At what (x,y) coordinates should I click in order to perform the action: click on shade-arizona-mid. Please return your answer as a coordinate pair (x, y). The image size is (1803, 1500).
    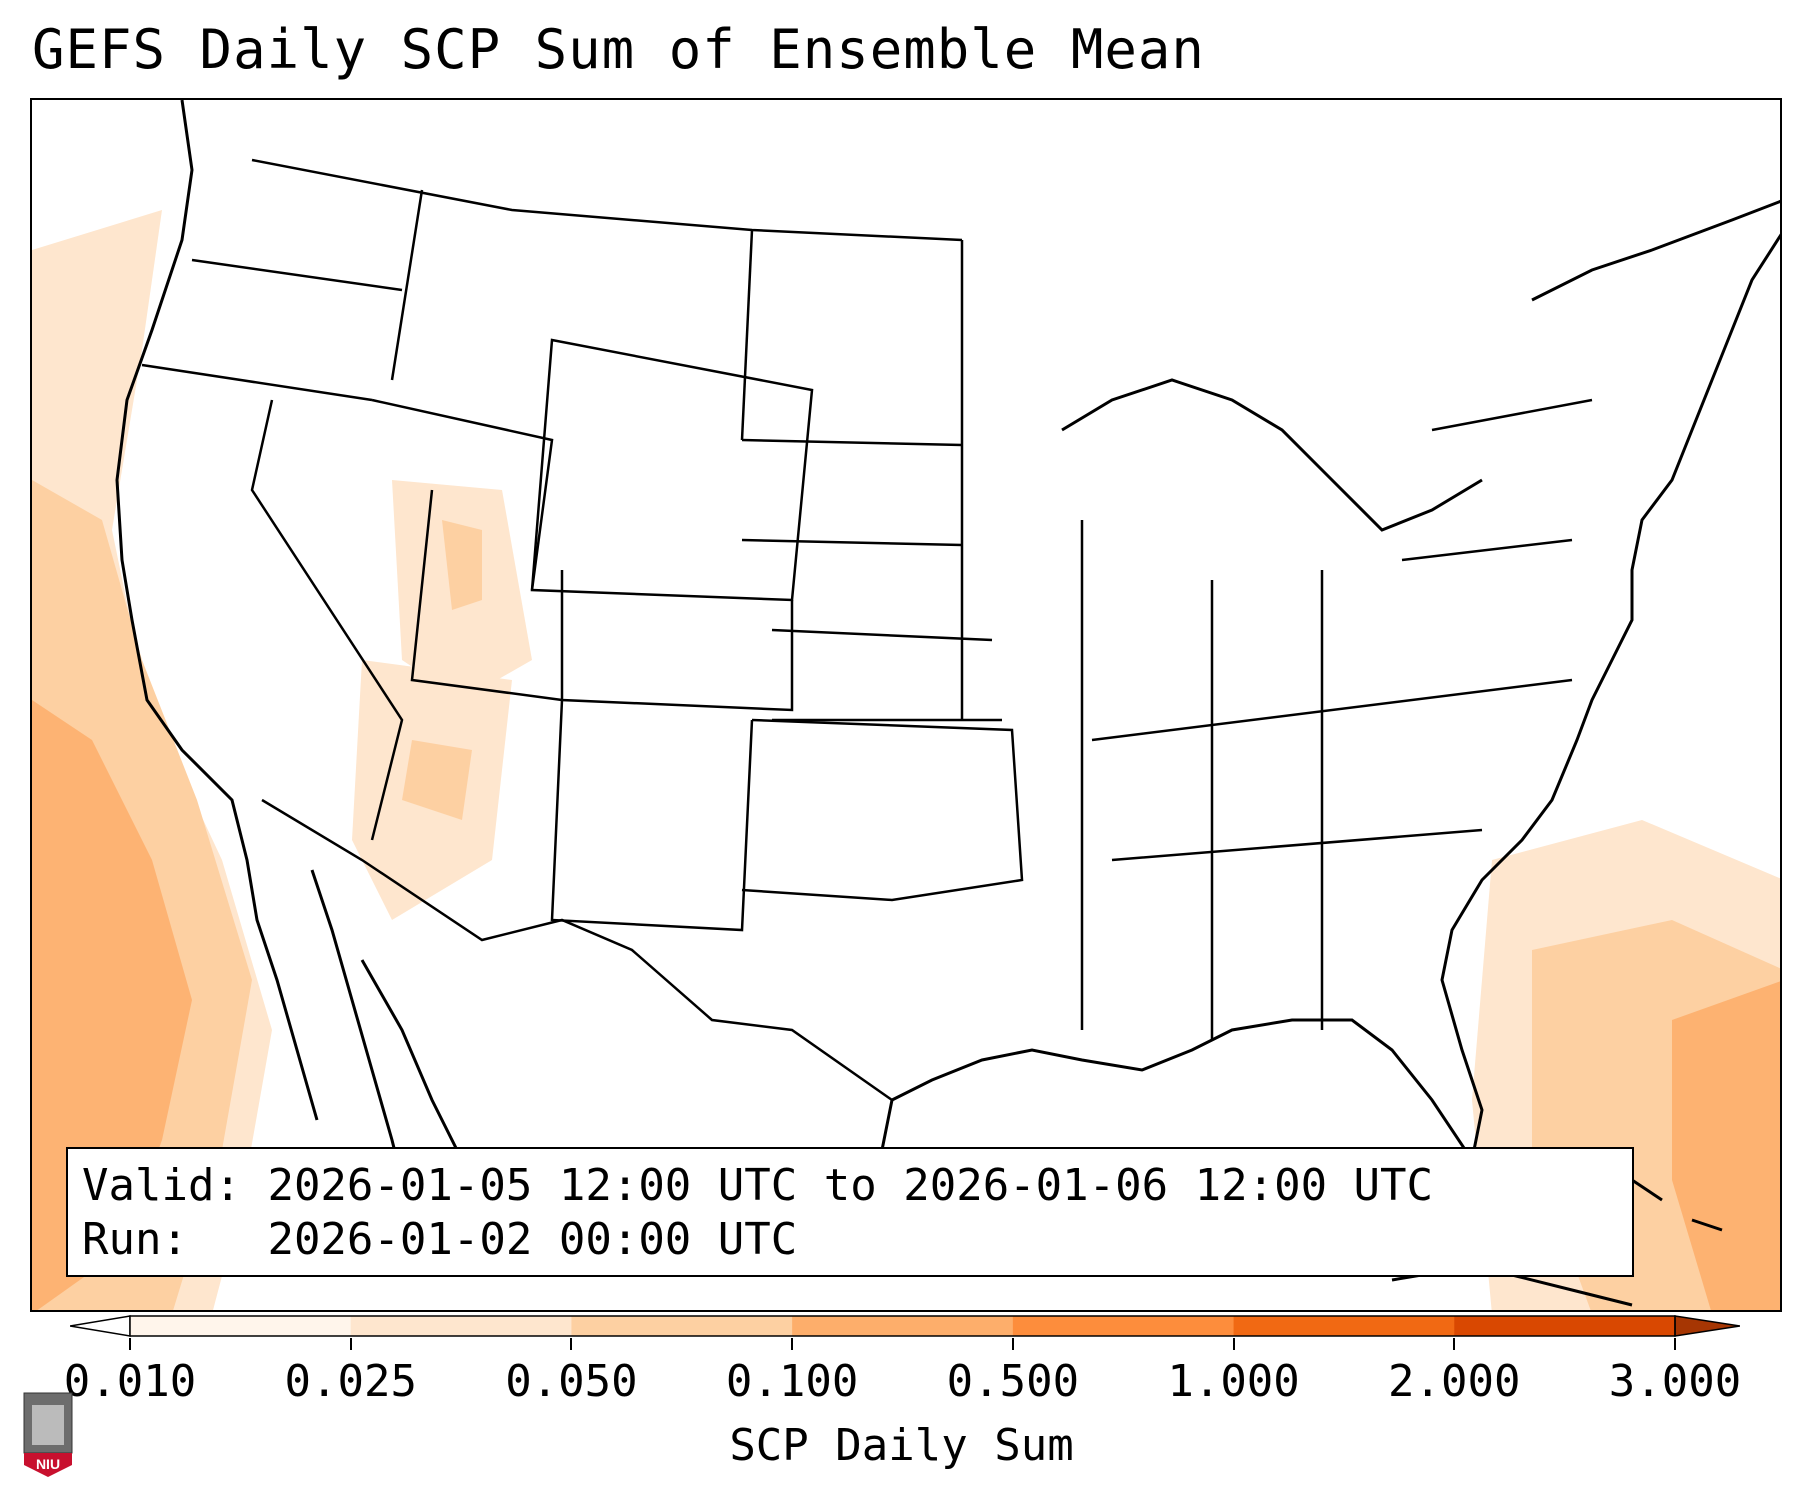
    Looking at the image, I should click on (437, 780).